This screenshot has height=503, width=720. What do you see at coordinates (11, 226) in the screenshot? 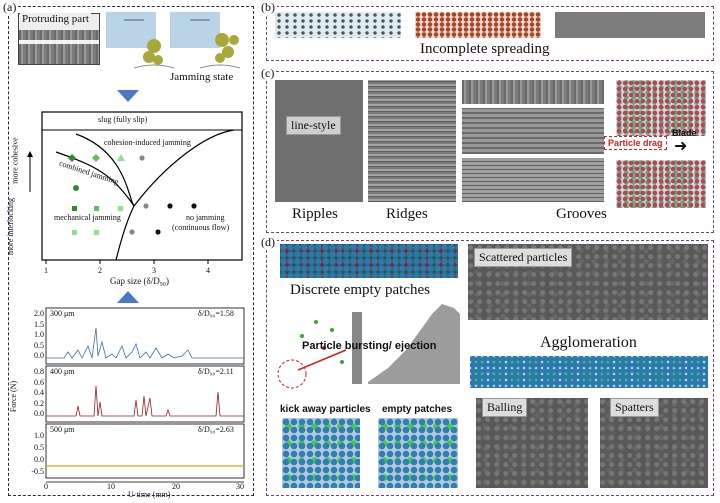
I see `more-interlocking-label: more interlocking` at bounding box center [11, 226].